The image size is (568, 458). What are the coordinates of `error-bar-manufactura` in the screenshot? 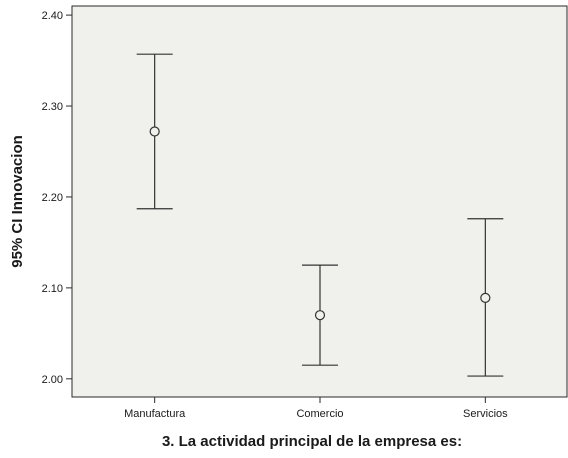 It's located at (154, 131).